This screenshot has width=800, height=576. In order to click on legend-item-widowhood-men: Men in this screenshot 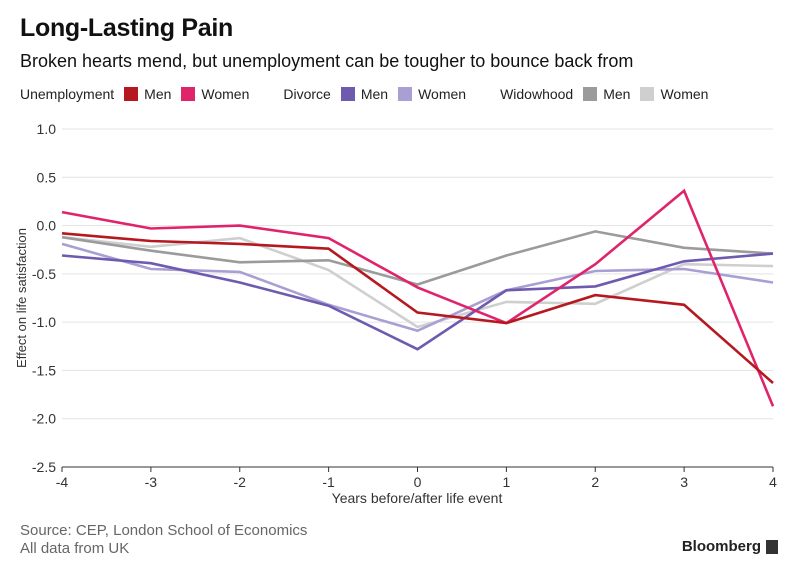, I will do `click(606, 94)`.